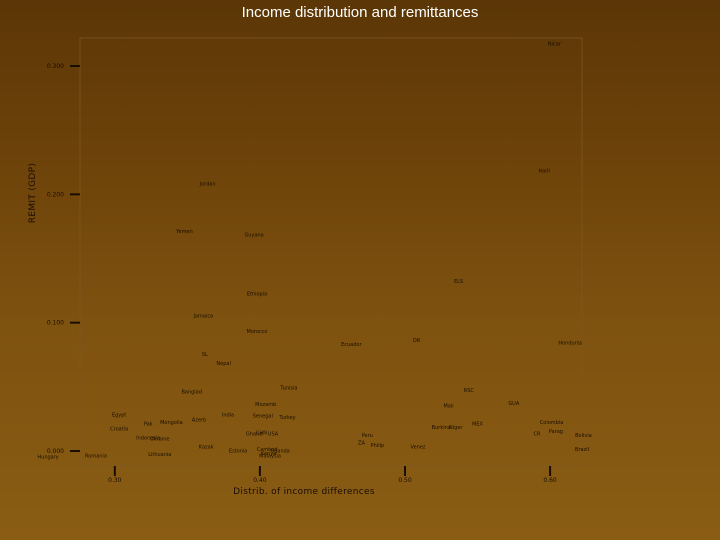  I want to click on y-tick-label: 0.200, so click(55, 194).